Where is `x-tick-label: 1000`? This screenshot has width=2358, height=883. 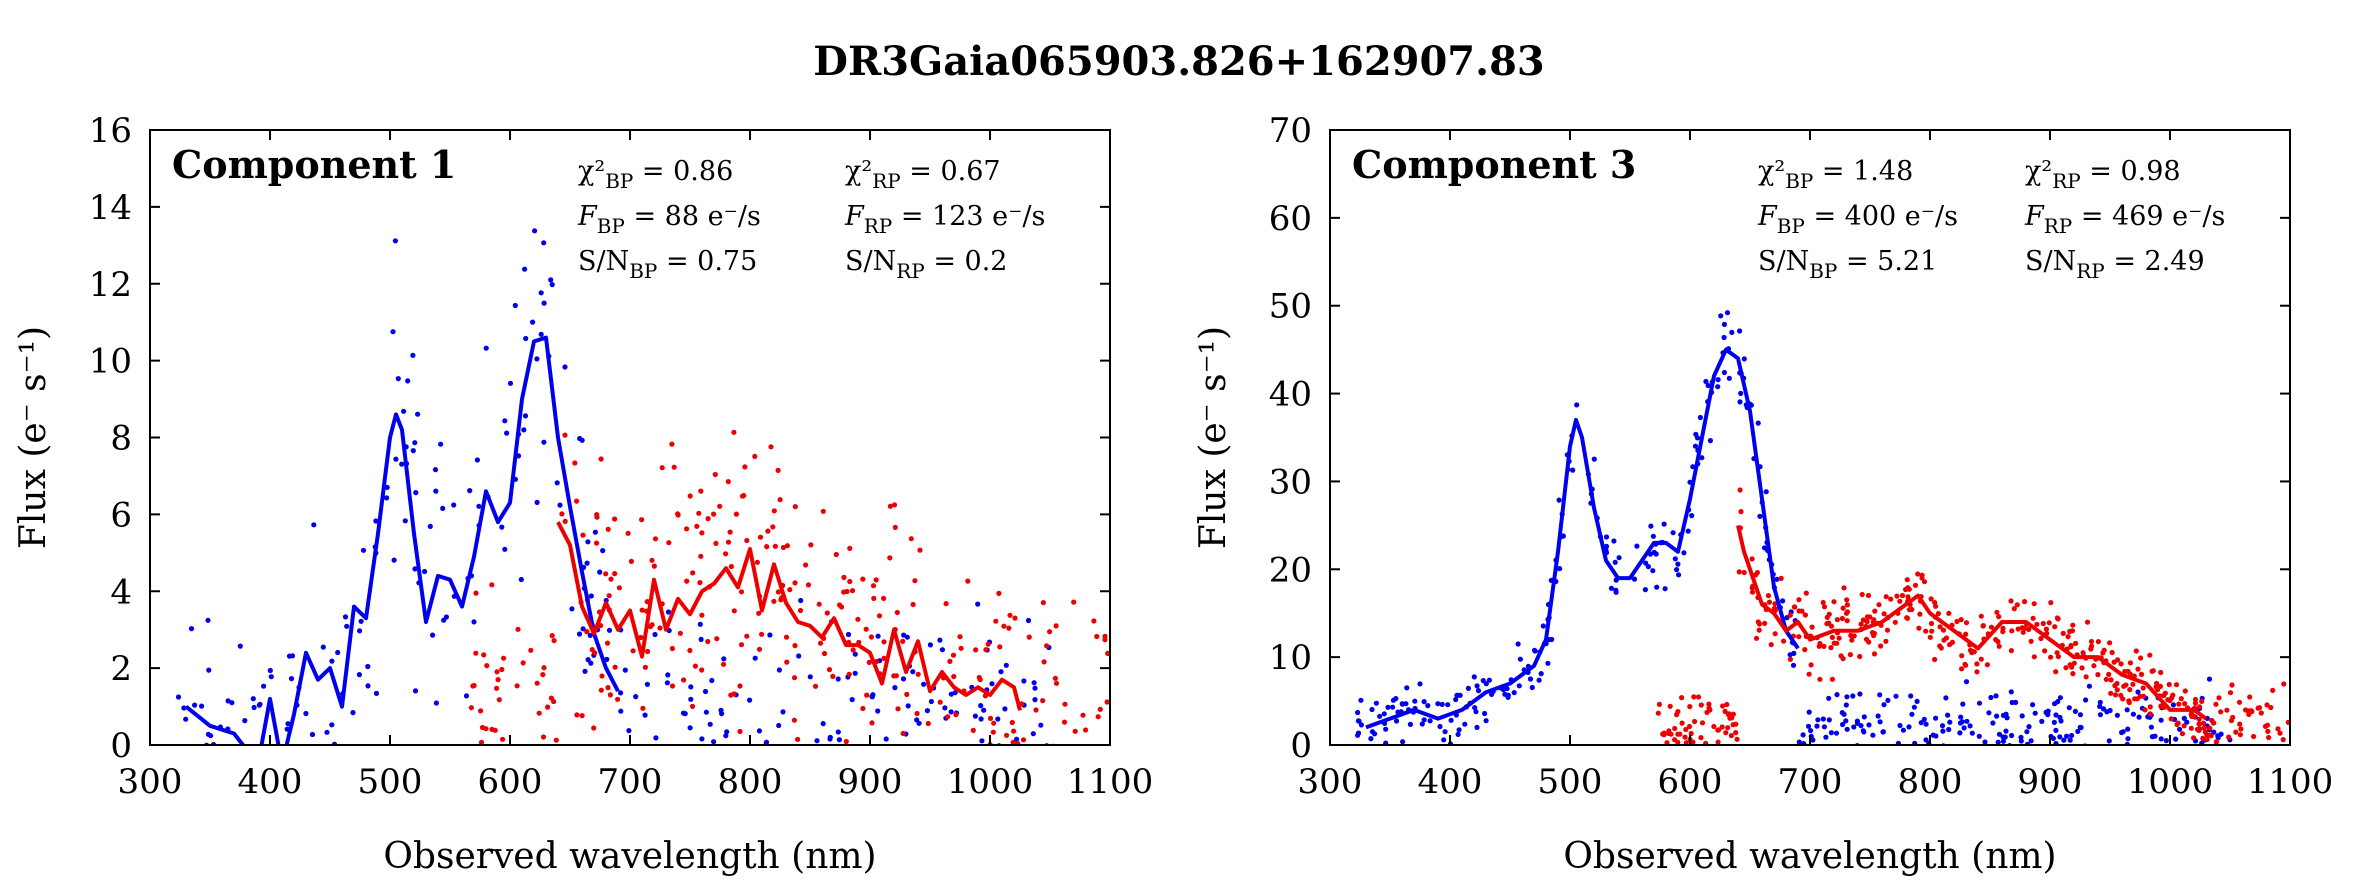
x-tick-label: 1000 is located at coordinates (990, 782).